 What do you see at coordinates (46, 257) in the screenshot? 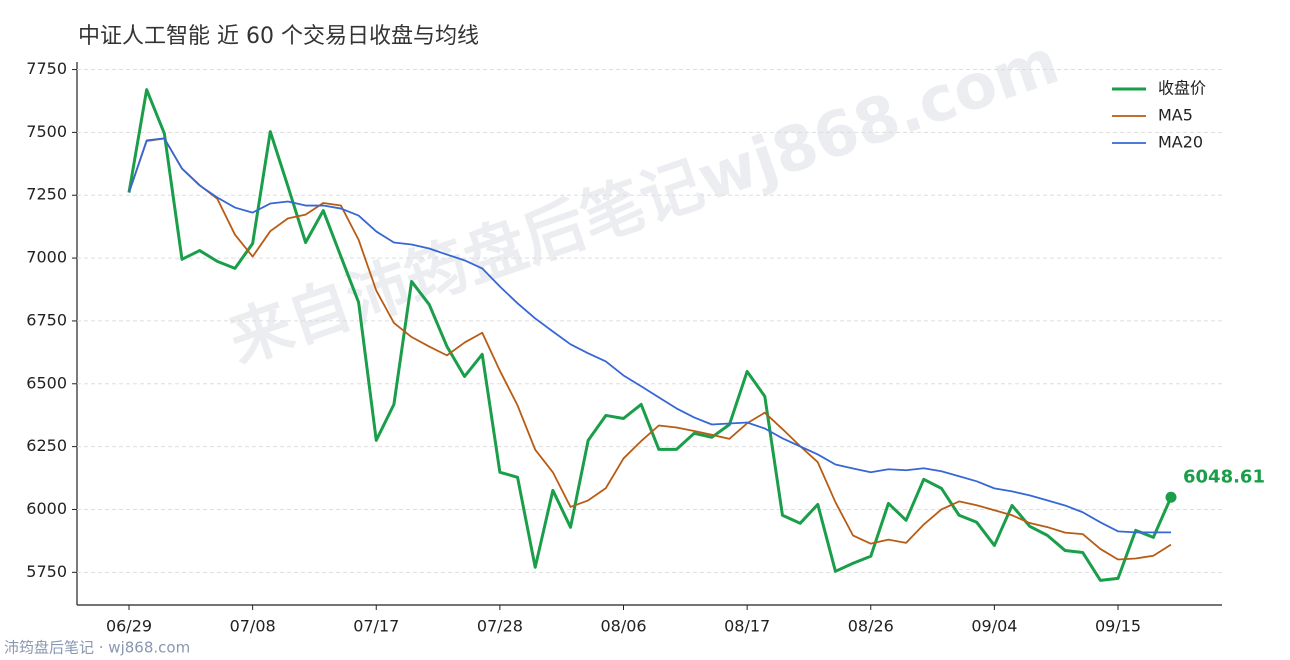
I see `y-tick-label: 7000` at bounding box center [46, 257].